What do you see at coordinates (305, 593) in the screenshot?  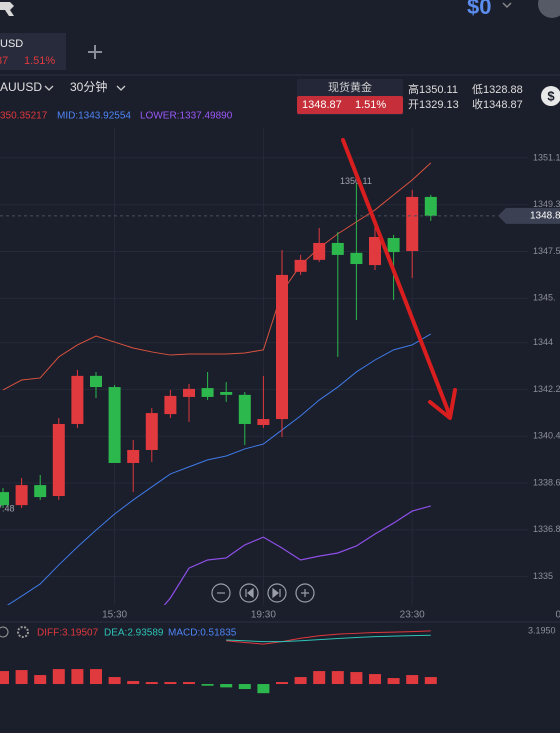 I see `zoom-in-icon` at bounding box center [305, 593].